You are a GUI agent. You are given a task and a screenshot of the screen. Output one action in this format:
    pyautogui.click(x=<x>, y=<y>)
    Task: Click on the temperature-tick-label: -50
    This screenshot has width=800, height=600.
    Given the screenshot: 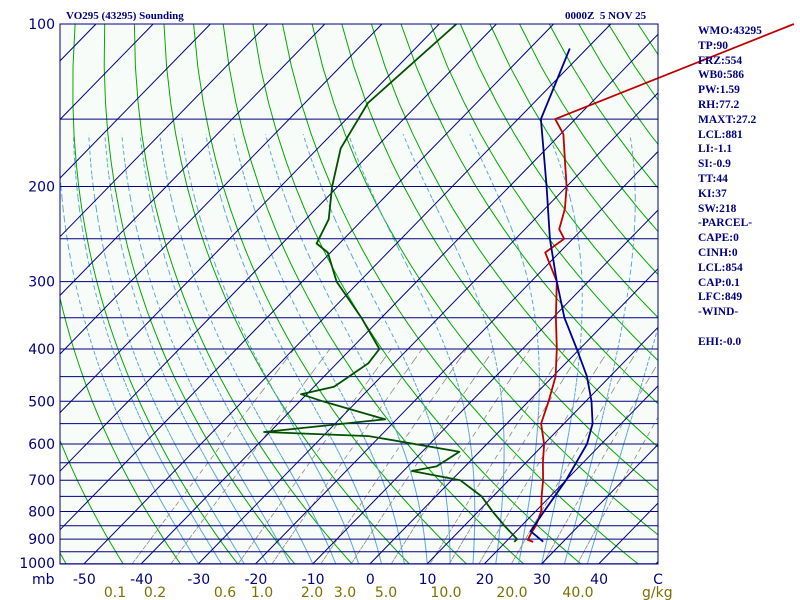 What is the action you would take?
    pyautogui.click(x=84, y=580)
    